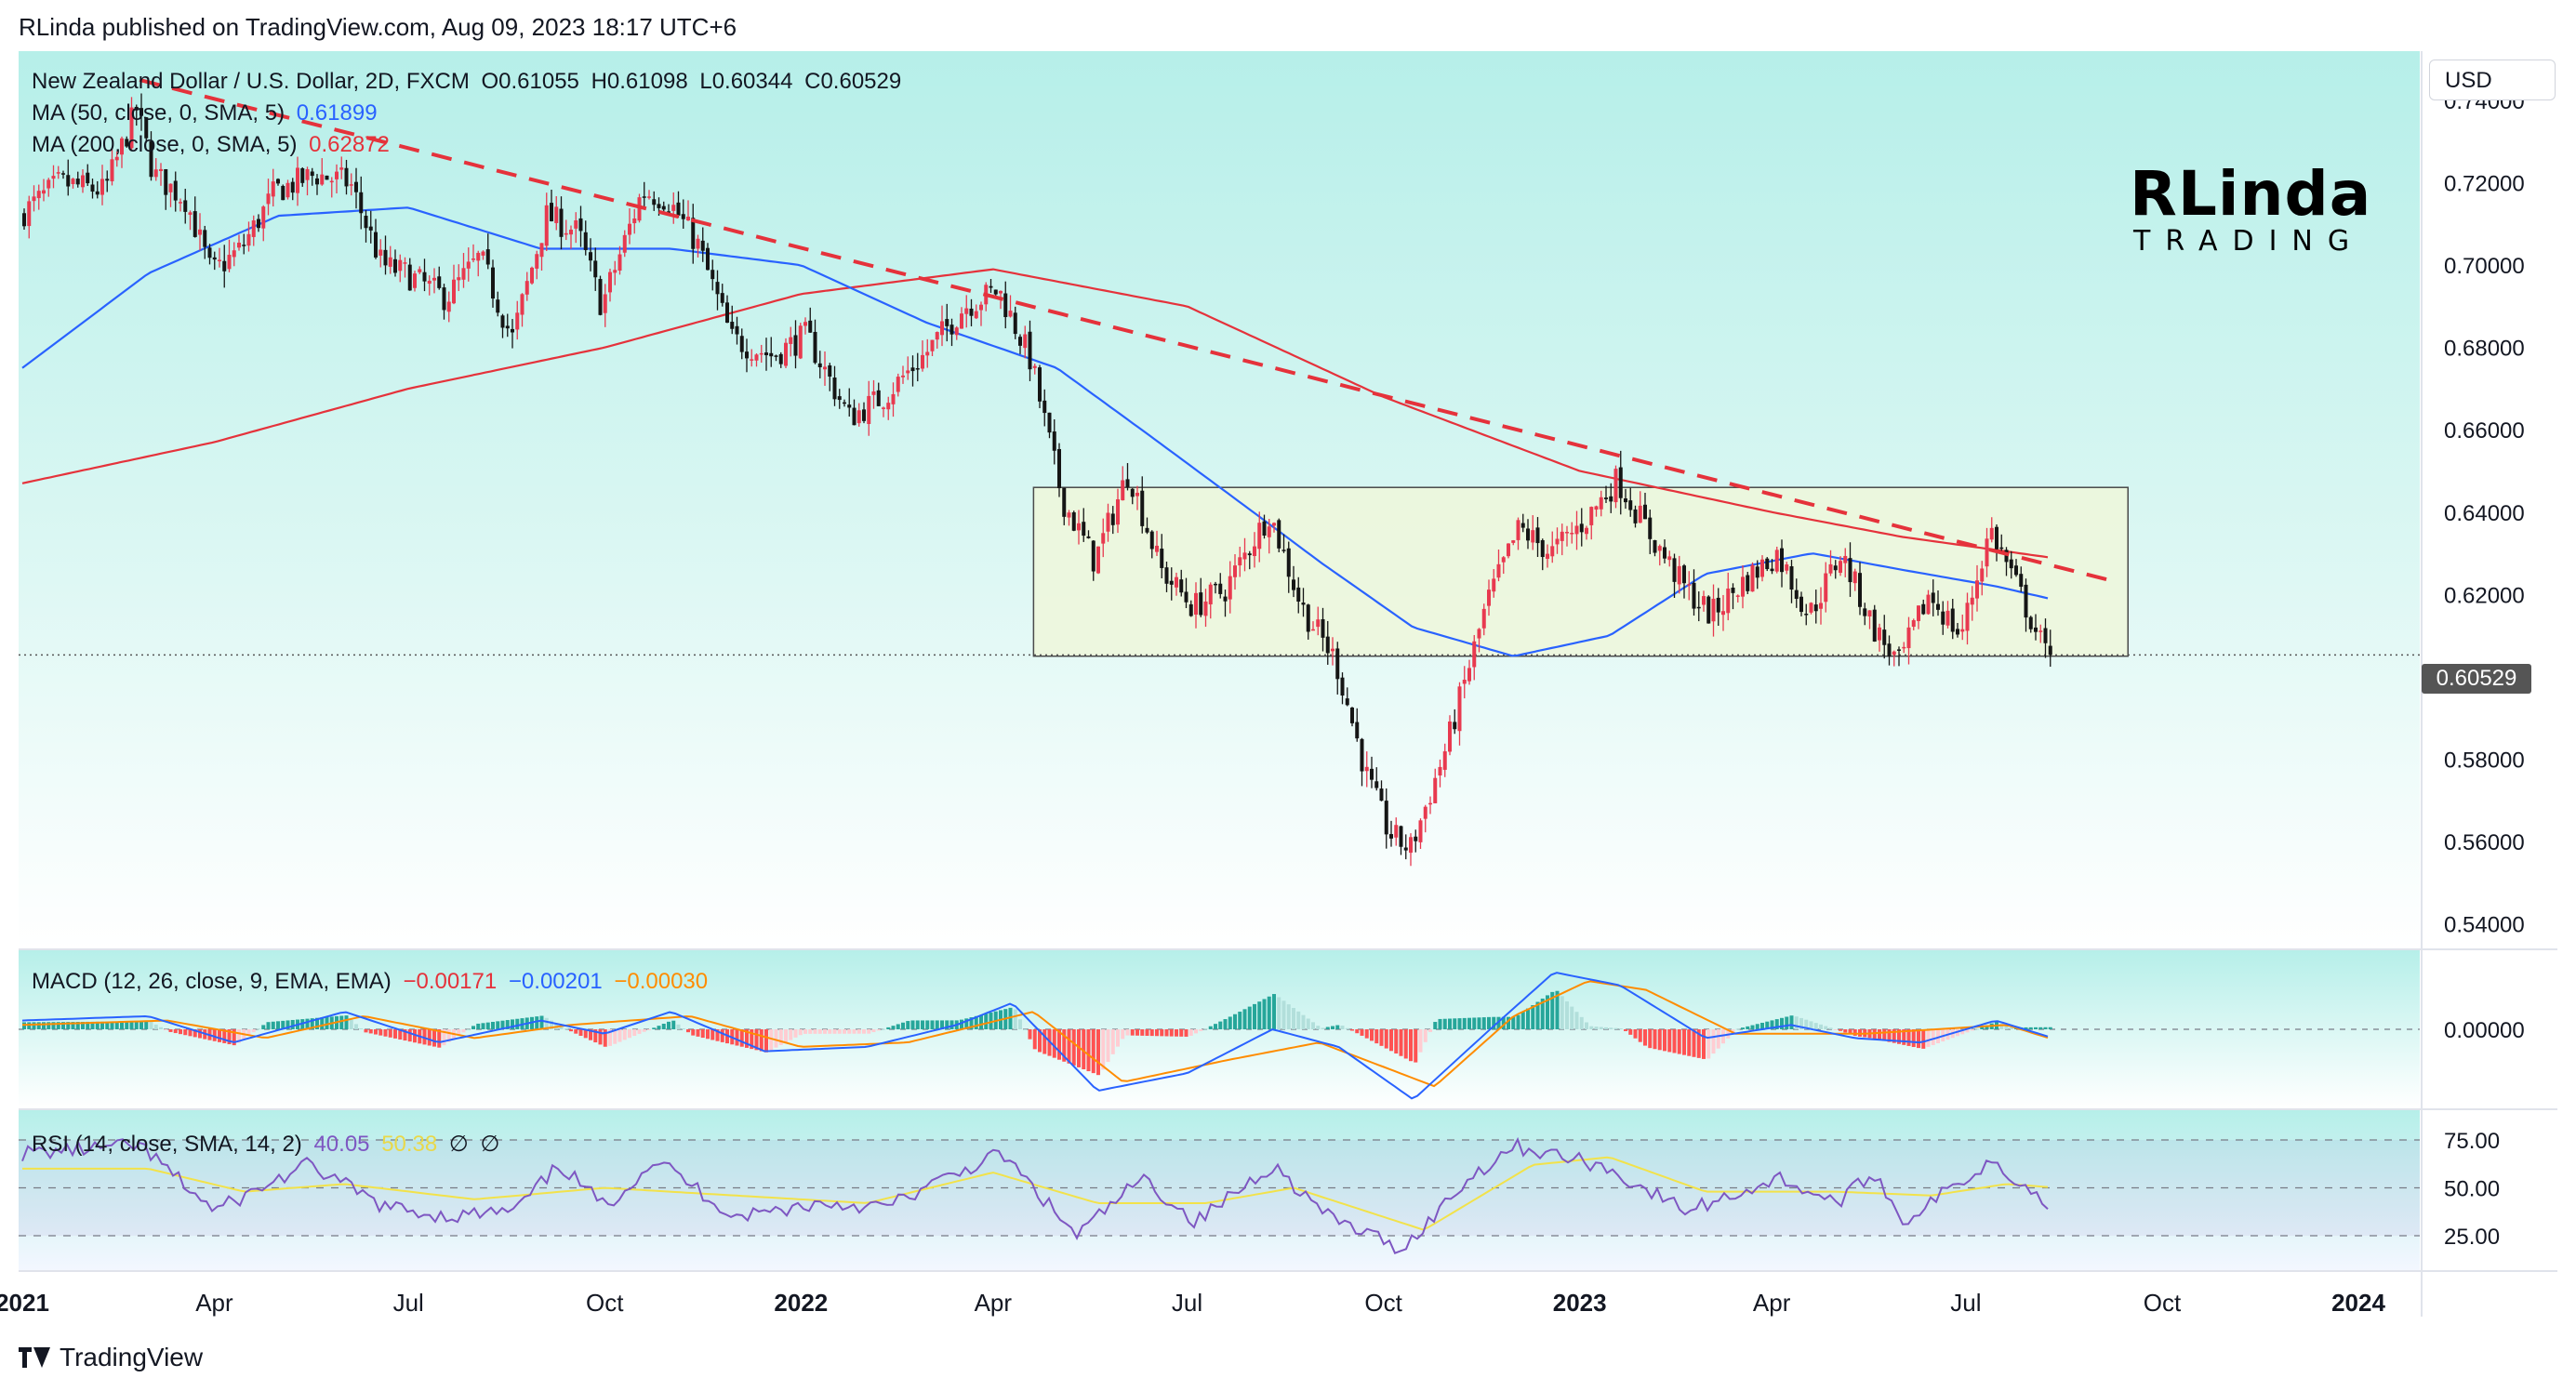 Image resolution: width=2576 pixels, height=1391 pixels. I want to click on tradingview-logo: TradingView, so click(111, 1357).